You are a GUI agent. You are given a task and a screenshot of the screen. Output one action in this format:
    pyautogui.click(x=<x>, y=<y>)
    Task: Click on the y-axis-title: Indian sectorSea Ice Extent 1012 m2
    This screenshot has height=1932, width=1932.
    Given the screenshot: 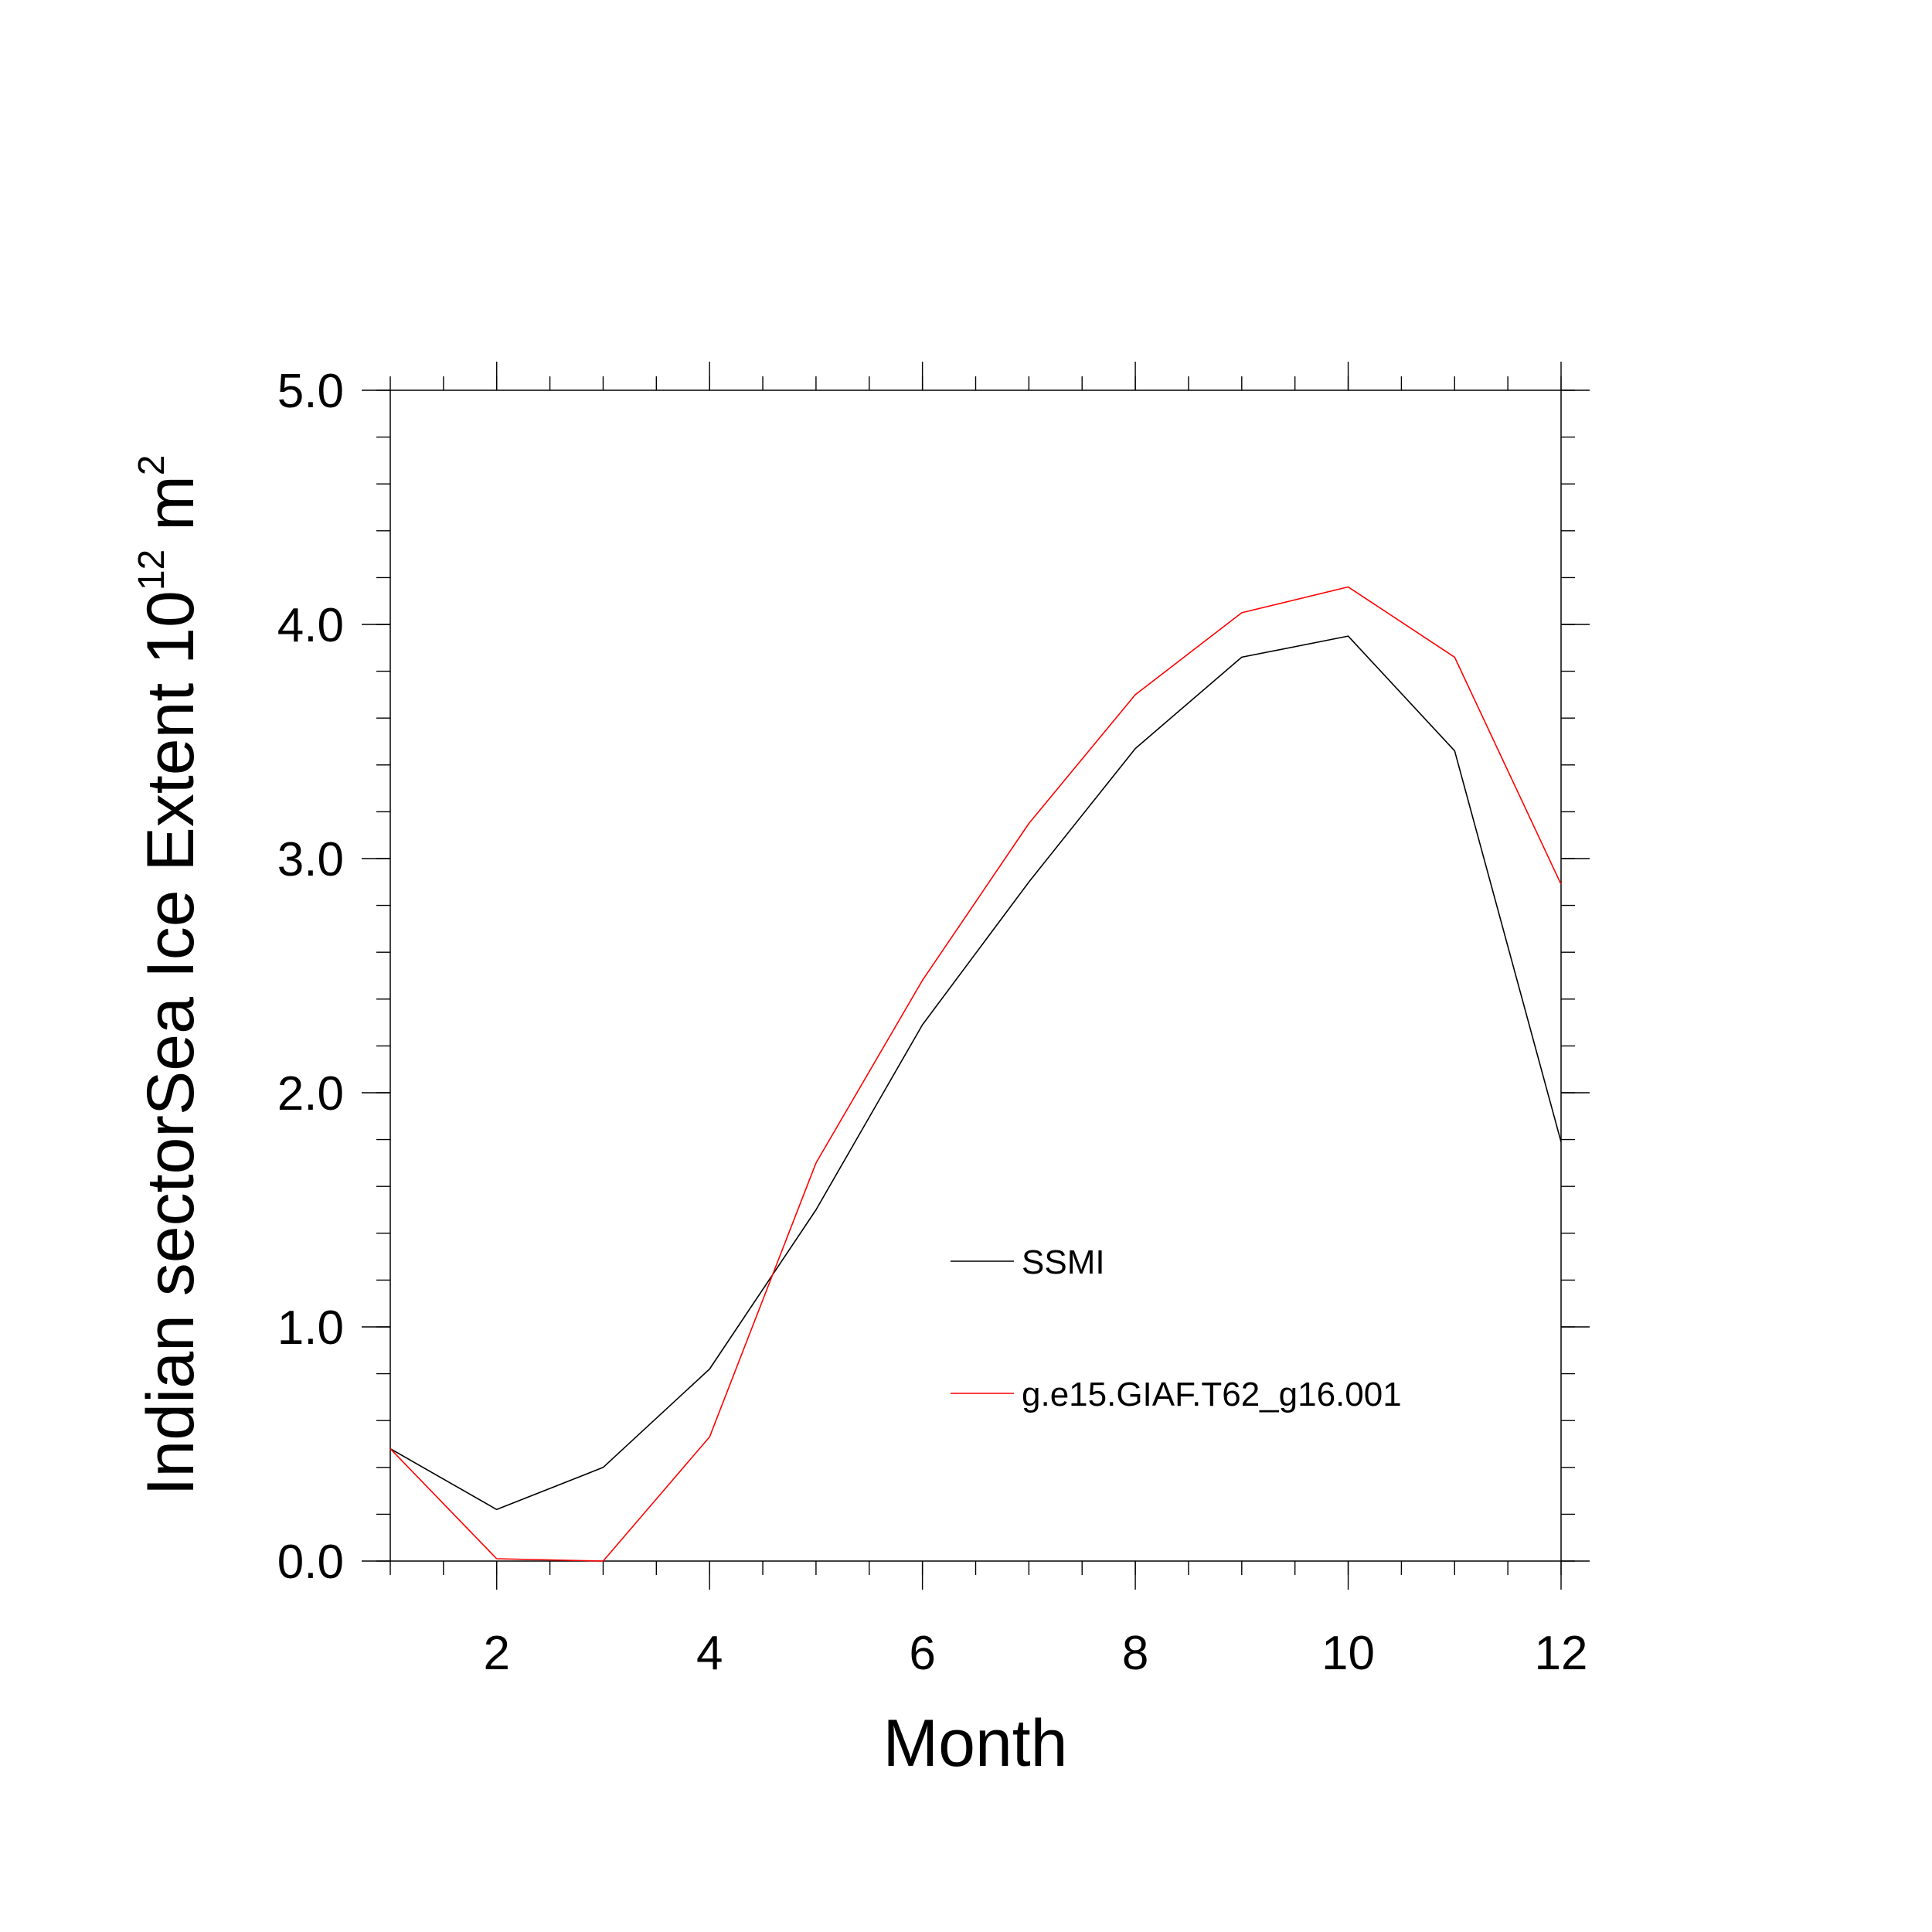 What is the action you would take?
    pyautogui.click(x=169, y=976)
    